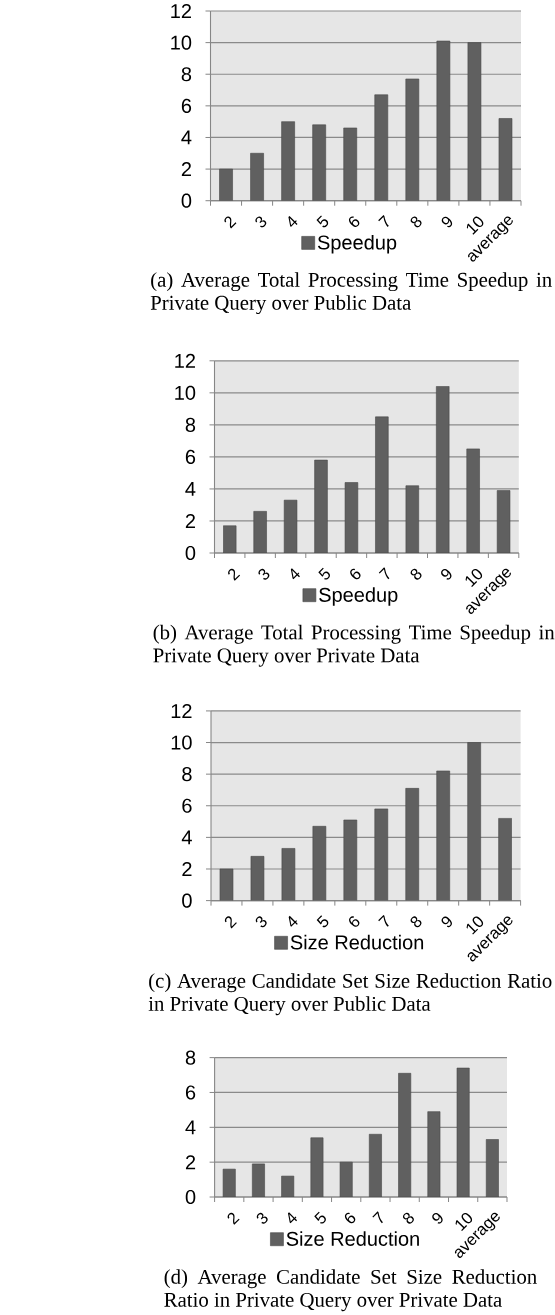 This screenshot has width=555, height=1315. I want to click on text: (a) Average Total Processing Time Speedup in Private Query over Public Data, so click(351, 293).